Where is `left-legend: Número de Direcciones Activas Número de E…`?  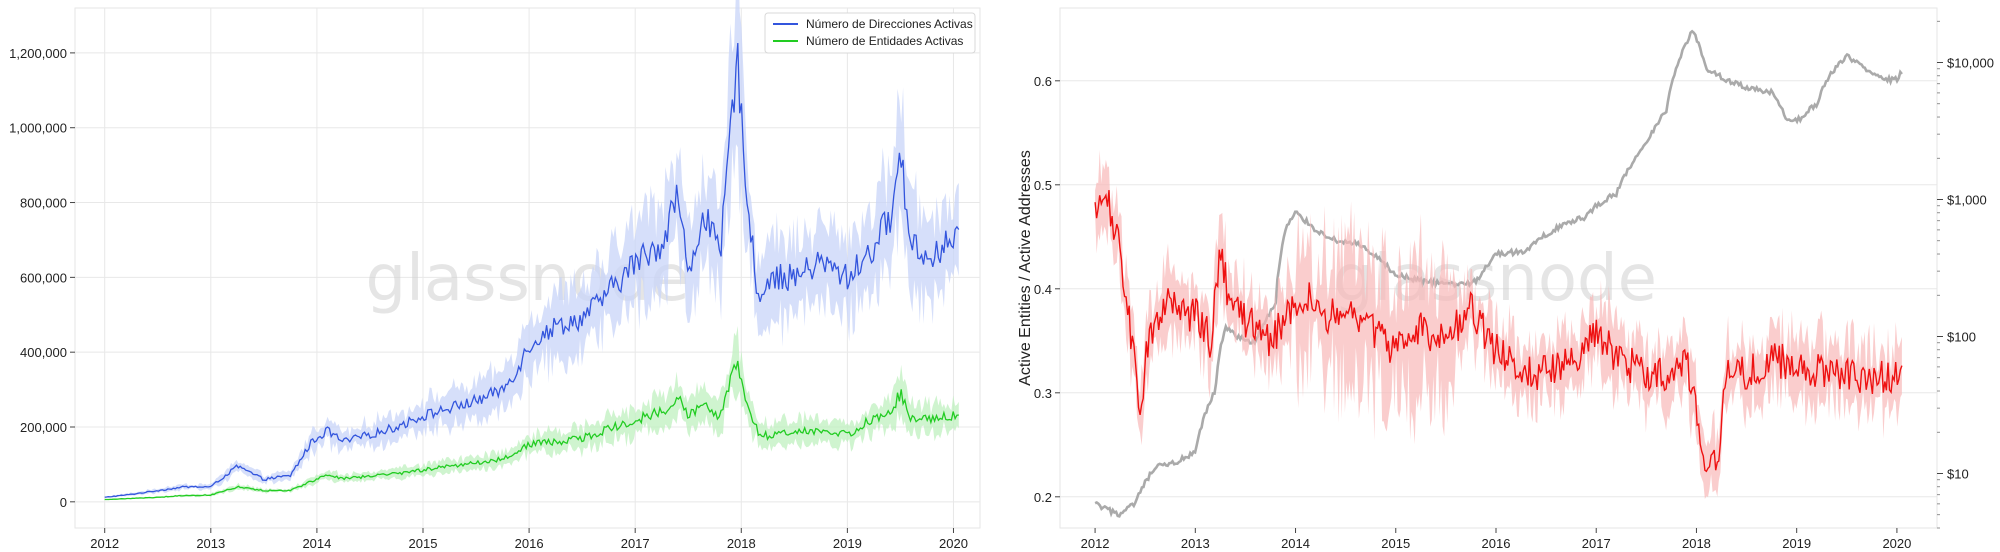 left-legend: Número de Direcciones Activas Número de E… is located at coordinates (870, 33).